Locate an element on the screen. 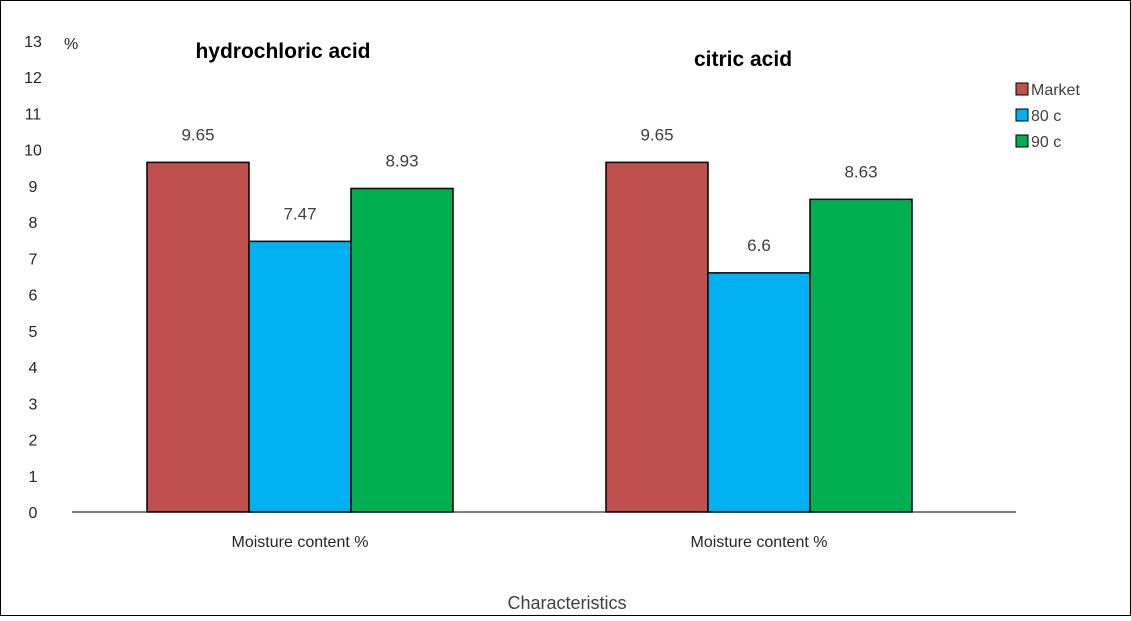 This screenshot has width=1131, height=621. y-tick-label: 13 is located at coordinates (33, 42).